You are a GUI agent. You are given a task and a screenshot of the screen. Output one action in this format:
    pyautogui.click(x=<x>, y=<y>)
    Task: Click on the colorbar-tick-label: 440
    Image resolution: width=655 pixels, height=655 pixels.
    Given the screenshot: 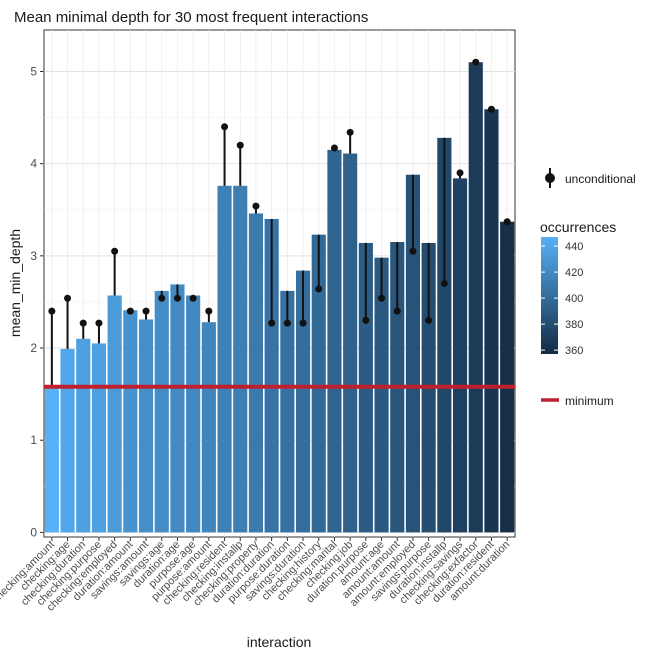 What is the action you would take?
    pyautogui.click(x=574, y=247)
    